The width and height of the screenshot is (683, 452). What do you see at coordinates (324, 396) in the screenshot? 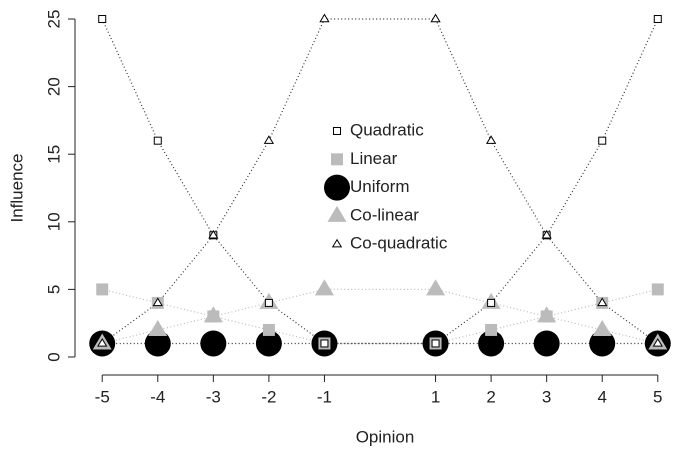
I see `x-tick-label: -1` at bounding box center [324, 396].